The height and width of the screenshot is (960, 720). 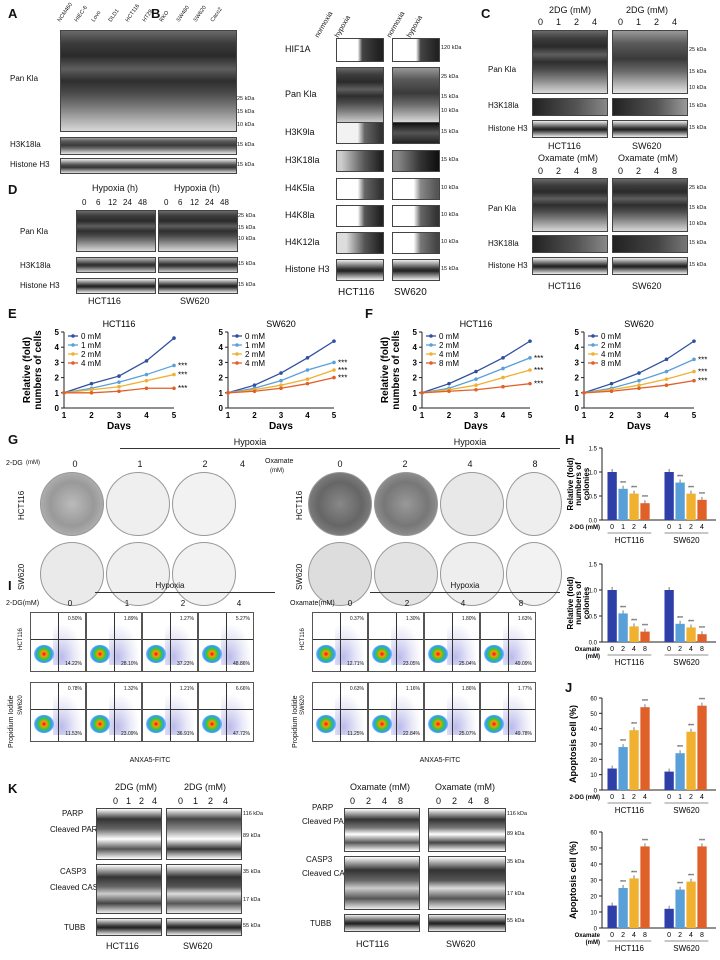 I want to click on chart-title: HCT116, so click(x=476, y=324).